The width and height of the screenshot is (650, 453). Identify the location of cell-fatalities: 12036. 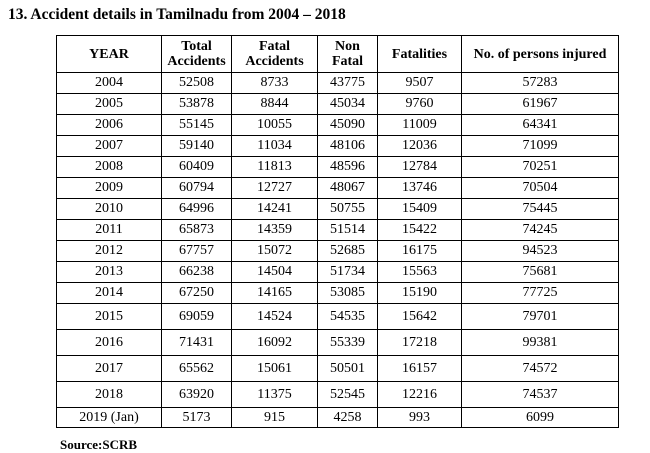
(419, 146).